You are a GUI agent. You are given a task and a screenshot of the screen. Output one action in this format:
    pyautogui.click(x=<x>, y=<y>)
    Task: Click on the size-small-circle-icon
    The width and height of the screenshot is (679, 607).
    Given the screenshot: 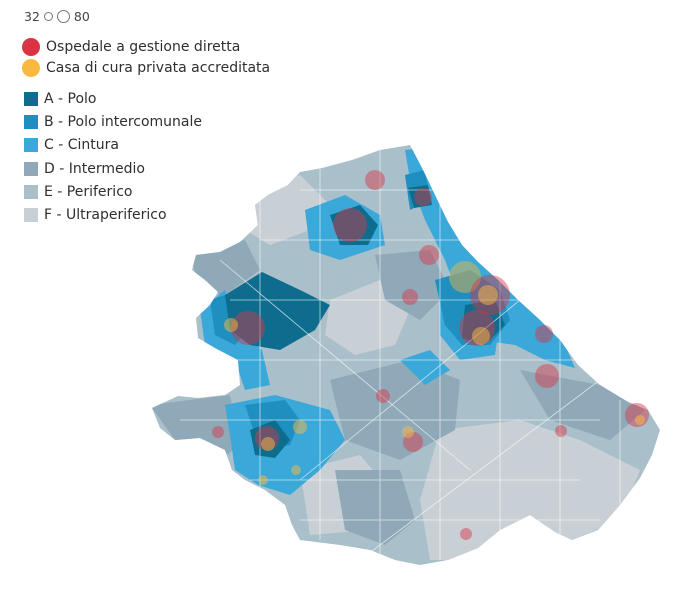 What is the action you would take?
    pyautogui.click(x=48, y=16)
    